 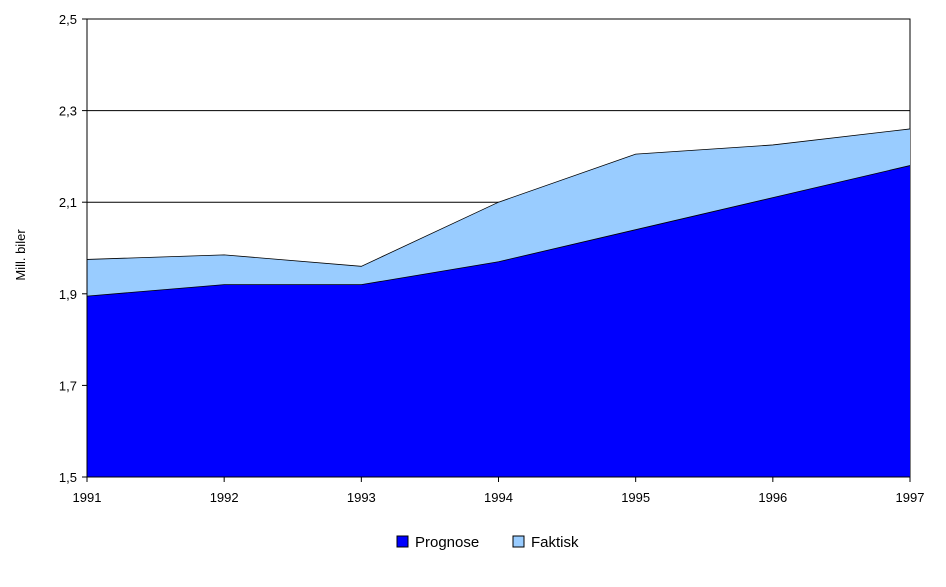 I want to click on legend-item-prognose: Prognose, so click(x=437, y=542).